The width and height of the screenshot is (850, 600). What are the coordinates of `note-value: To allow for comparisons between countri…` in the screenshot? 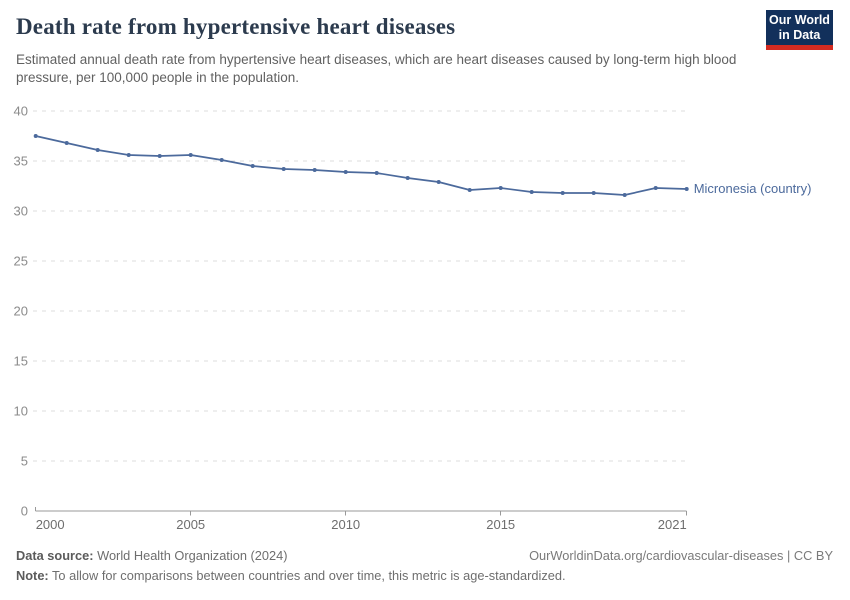 It's located at (309, 576).